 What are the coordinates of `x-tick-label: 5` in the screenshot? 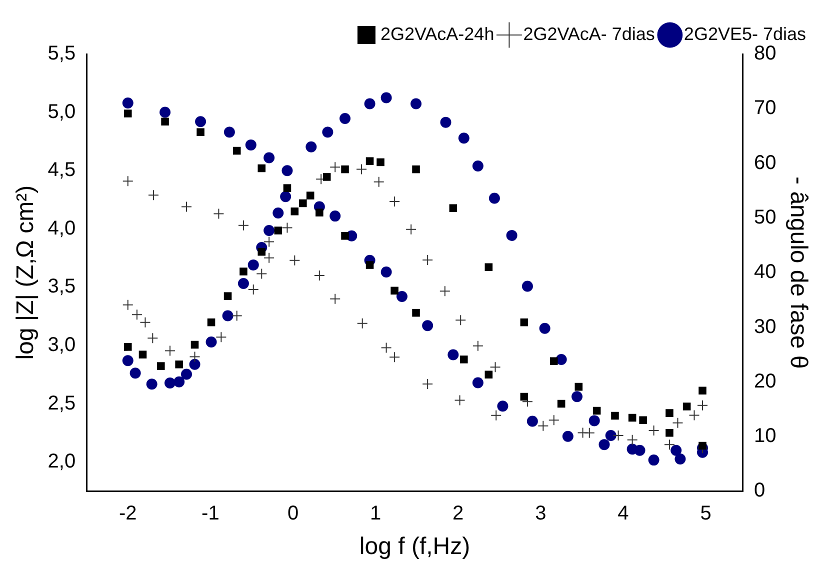 It's located at (706, 513).